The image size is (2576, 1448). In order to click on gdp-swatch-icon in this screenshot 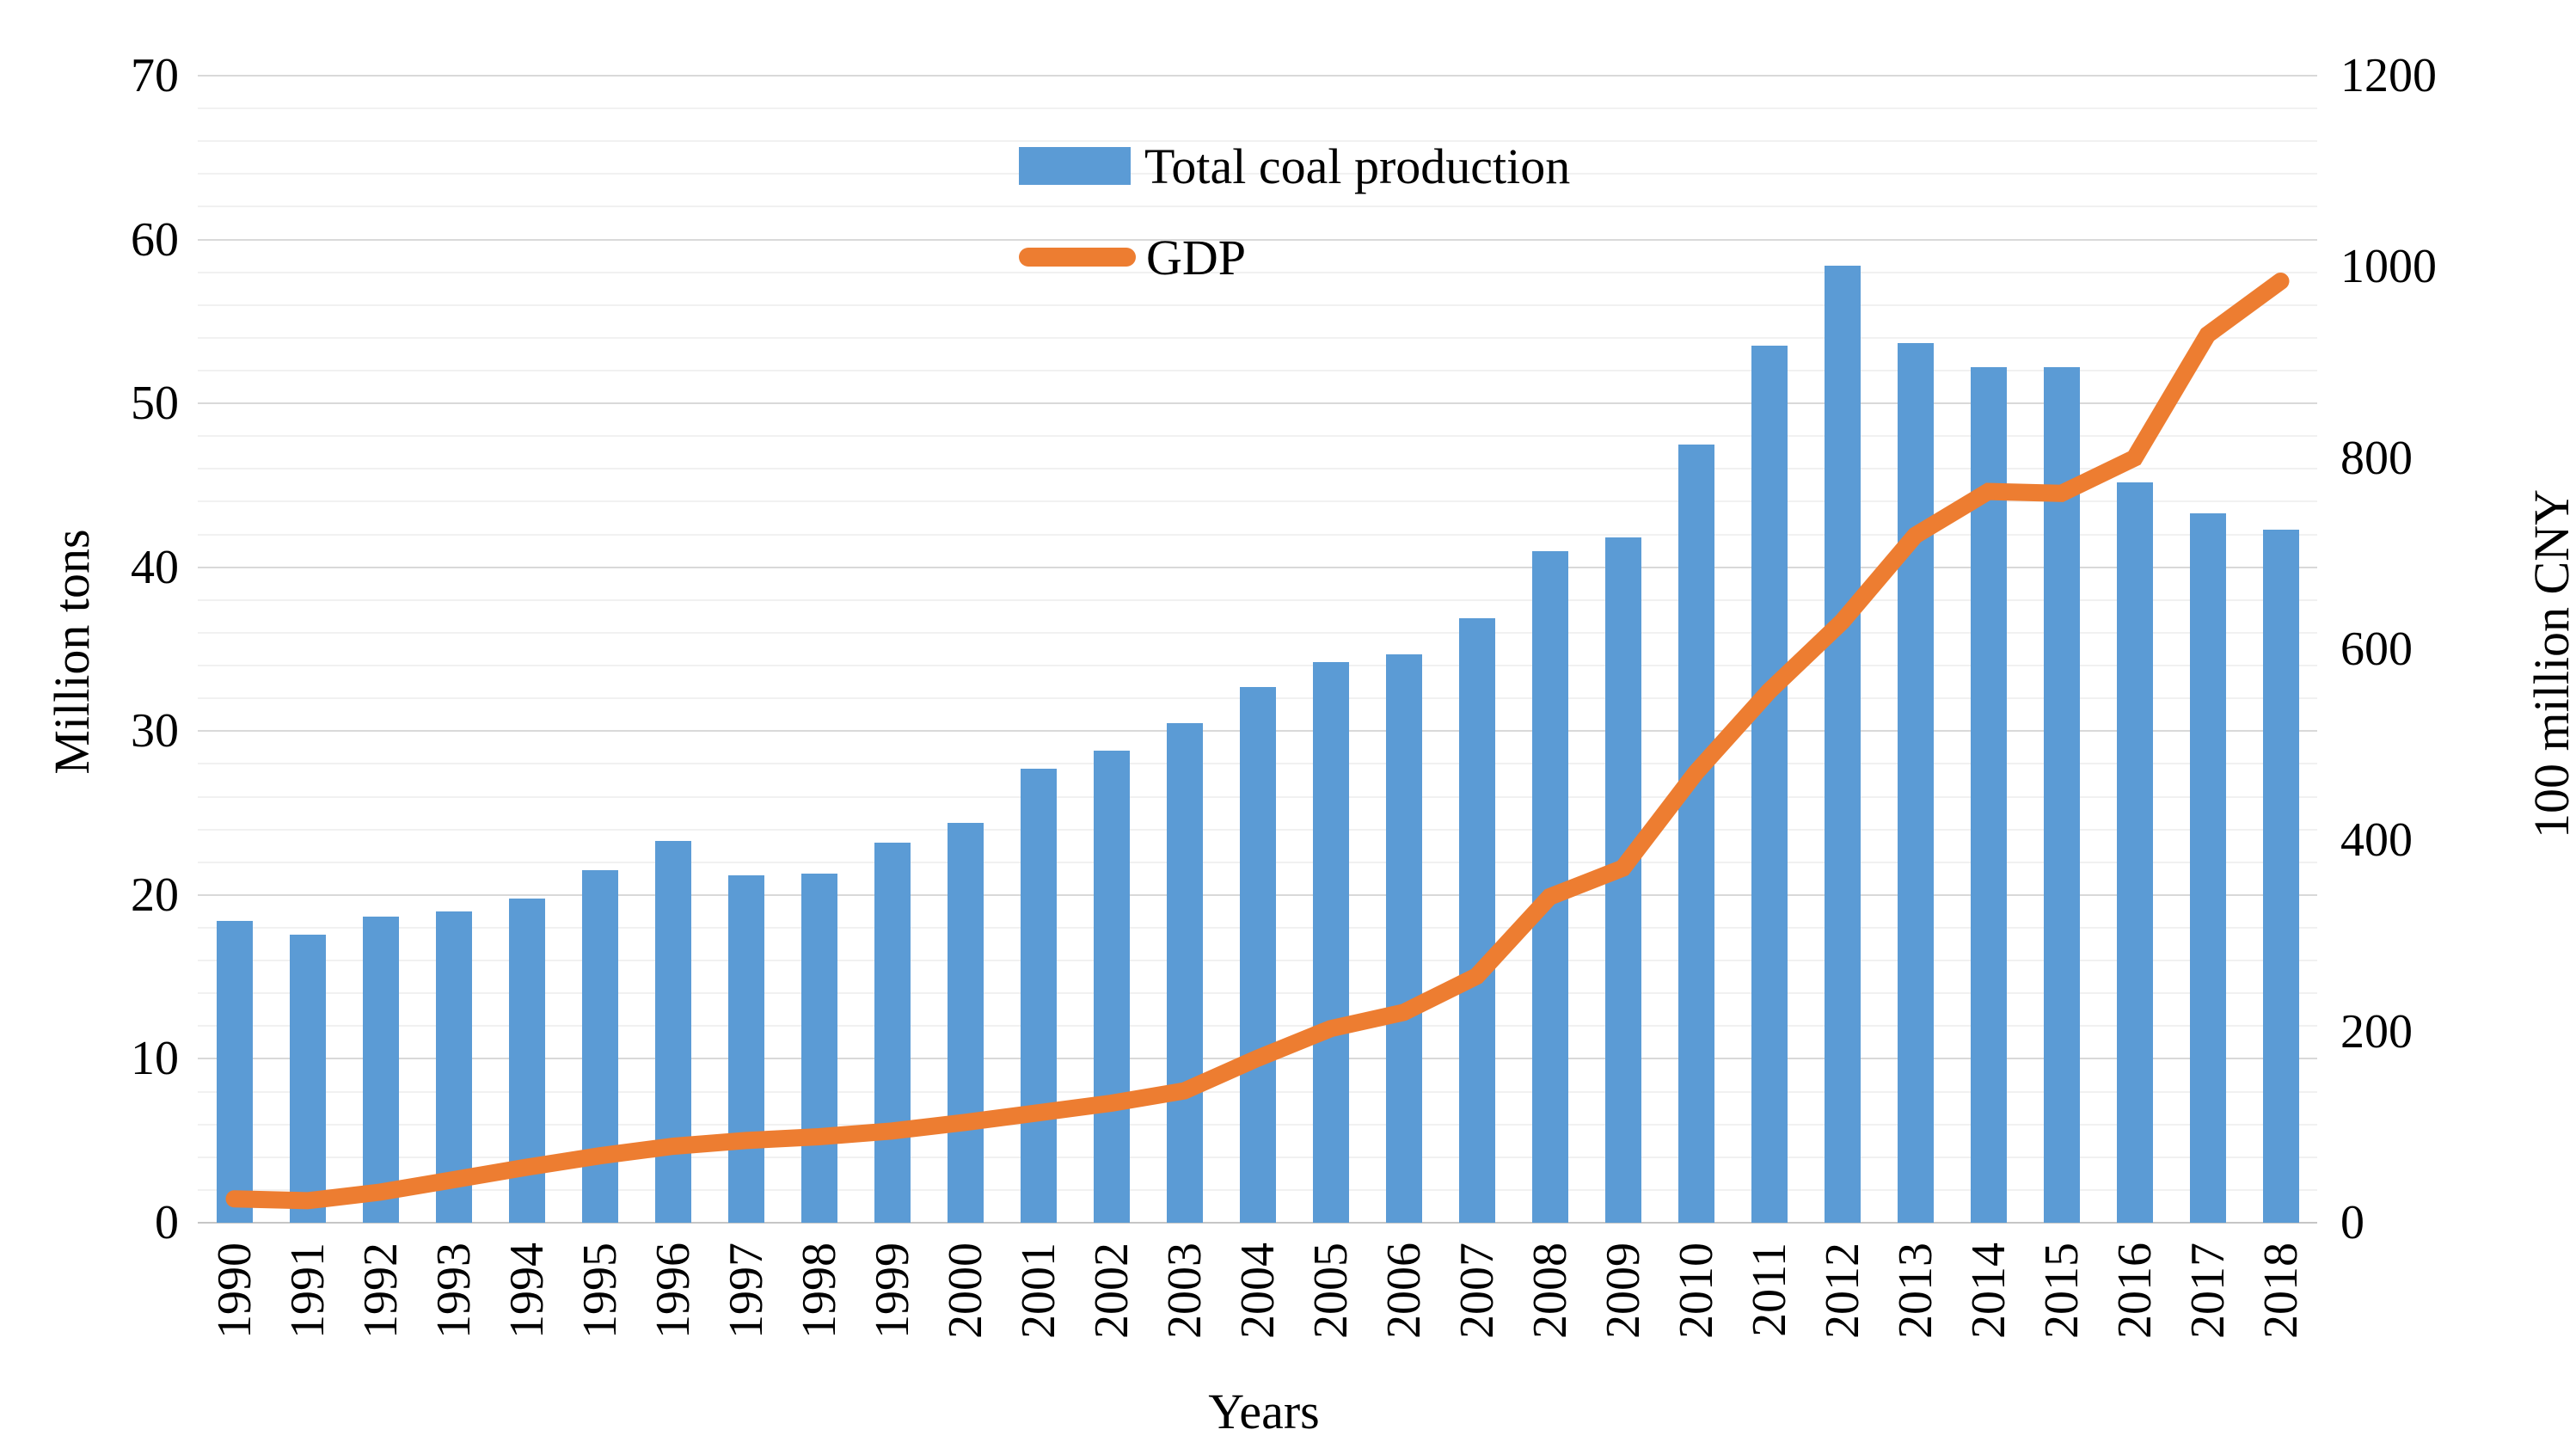, I will do `click(1077, 258)`.